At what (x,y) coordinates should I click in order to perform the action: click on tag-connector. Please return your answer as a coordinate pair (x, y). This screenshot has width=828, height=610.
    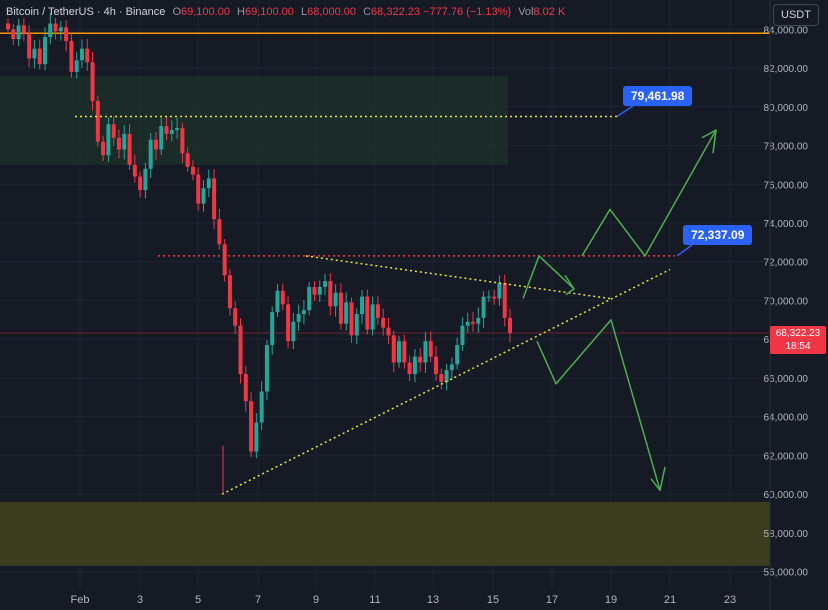
    Looking at the image, I should click on (684, 250).